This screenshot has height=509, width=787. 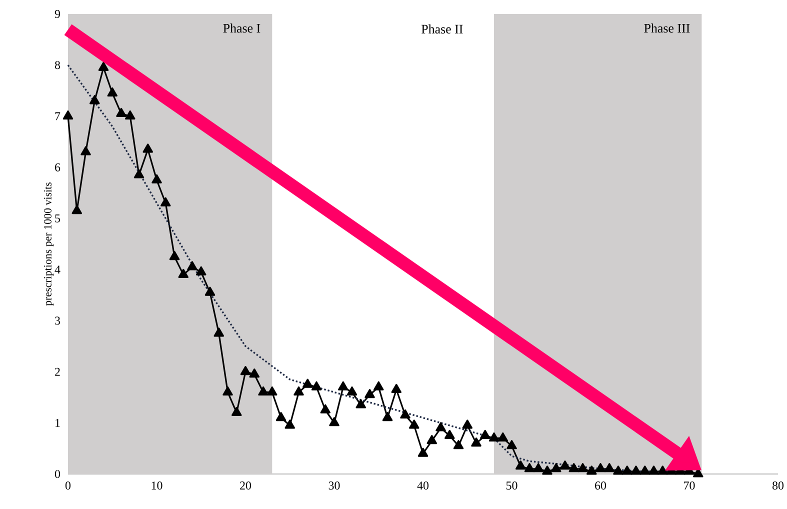 I want to click on x-tick-label: 70, so click(x=689, y=486).